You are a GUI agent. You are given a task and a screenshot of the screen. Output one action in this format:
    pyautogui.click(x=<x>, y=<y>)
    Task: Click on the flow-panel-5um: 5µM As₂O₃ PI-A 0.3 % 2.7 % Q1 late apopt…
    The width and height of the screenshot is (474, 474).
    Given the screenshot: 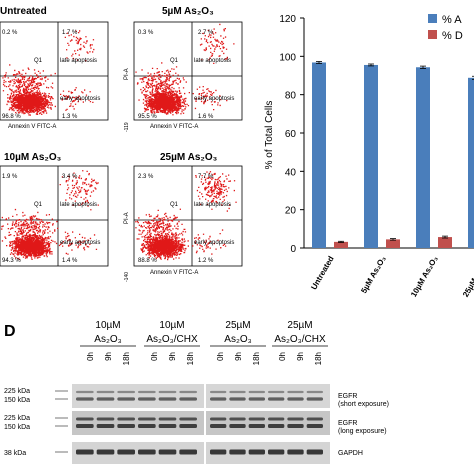 What is the action you would take?
    pyautogui.click(x=183, y=69)
    